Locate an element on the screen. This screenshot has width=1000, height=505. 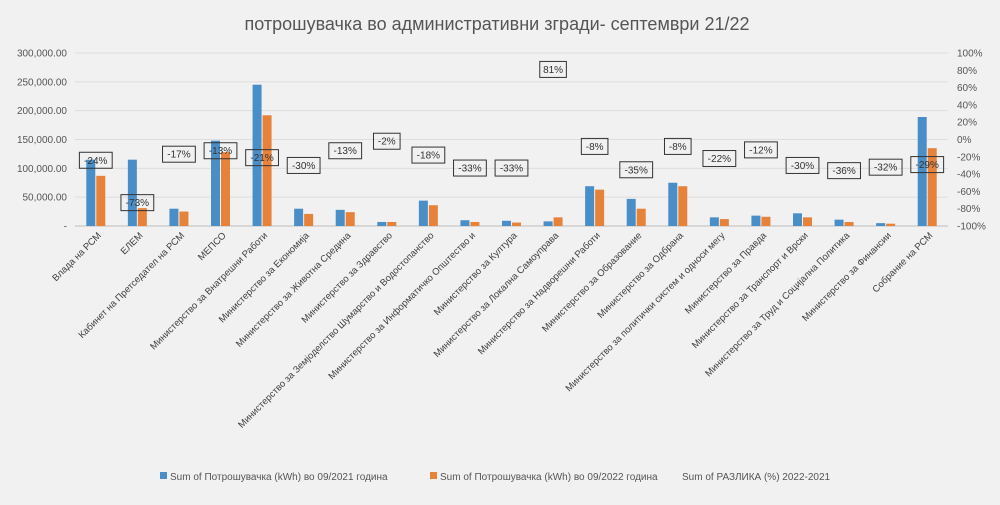
data-label: -17% is located at coordinates (178, 155).